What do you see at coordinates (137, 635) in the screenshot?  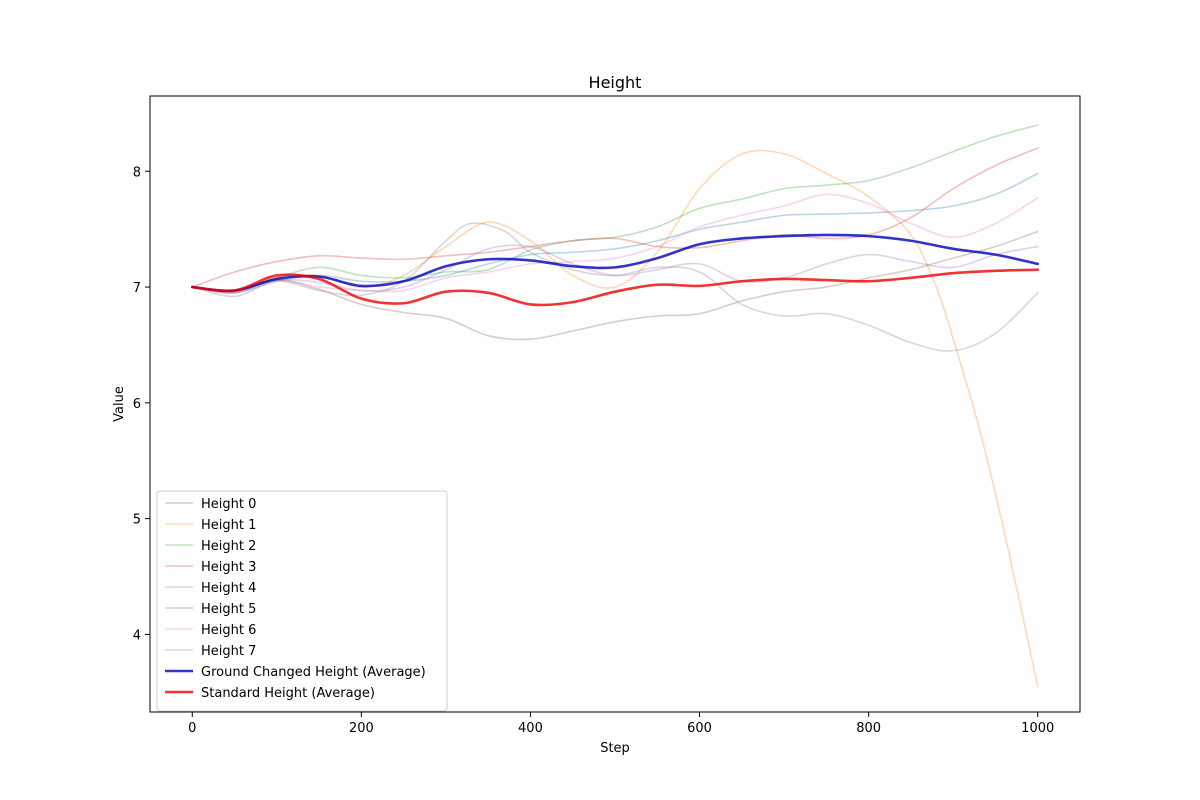 I see `y-tick-label: 4` at bounding box center [137, 635].